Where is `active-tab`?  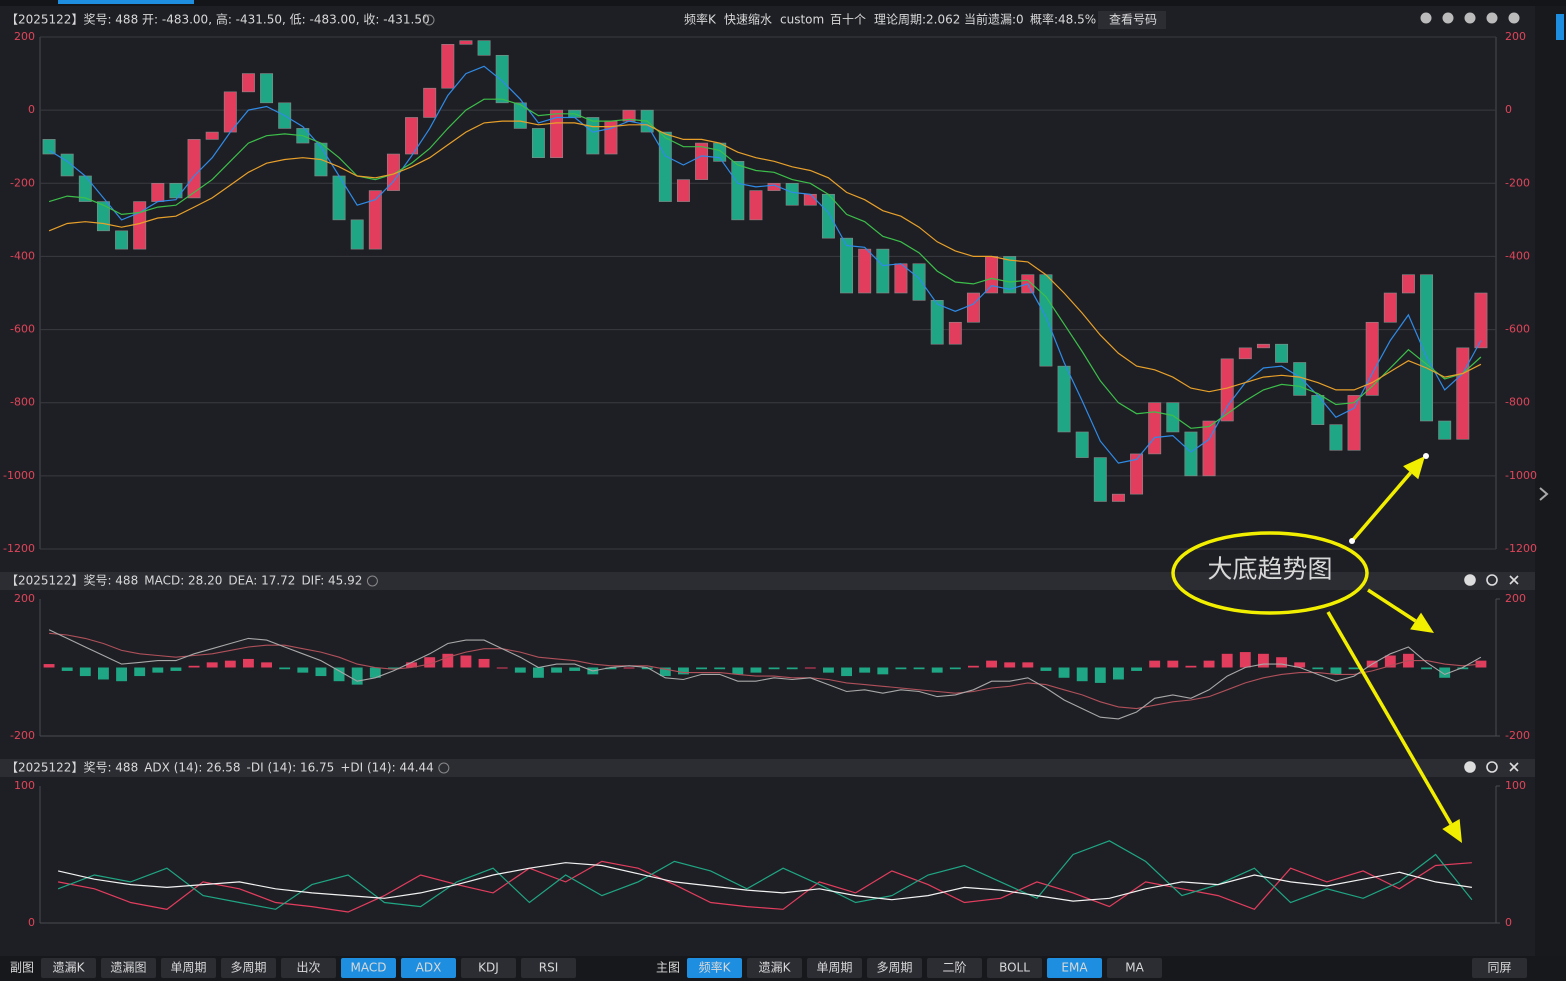 active-tab is located at coordinates (126, 2).